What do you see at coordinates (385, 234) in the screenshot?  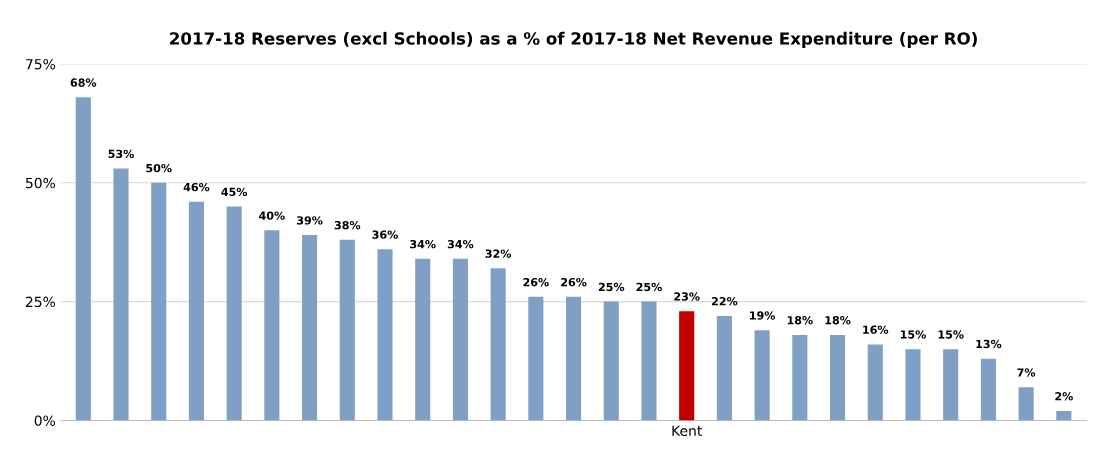 I see `data-label: 36%` at bounding box center [385, 234].